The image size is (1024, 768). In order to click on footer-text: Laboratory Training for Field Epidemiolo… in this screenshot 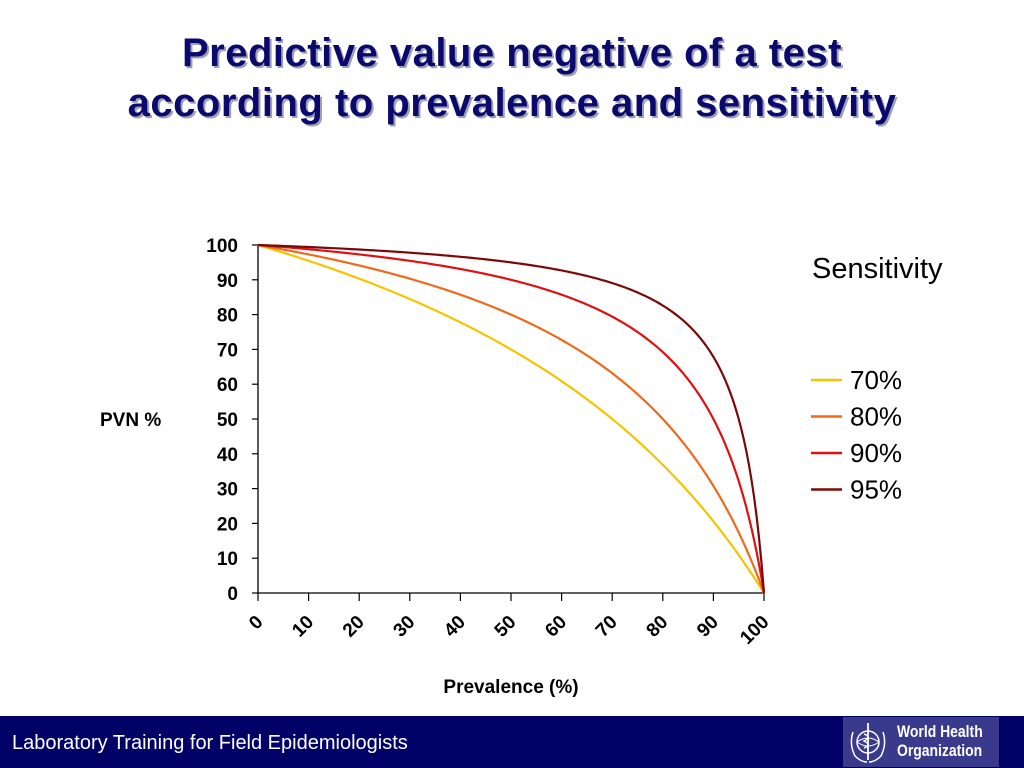, I will do `click(210, 743)`.